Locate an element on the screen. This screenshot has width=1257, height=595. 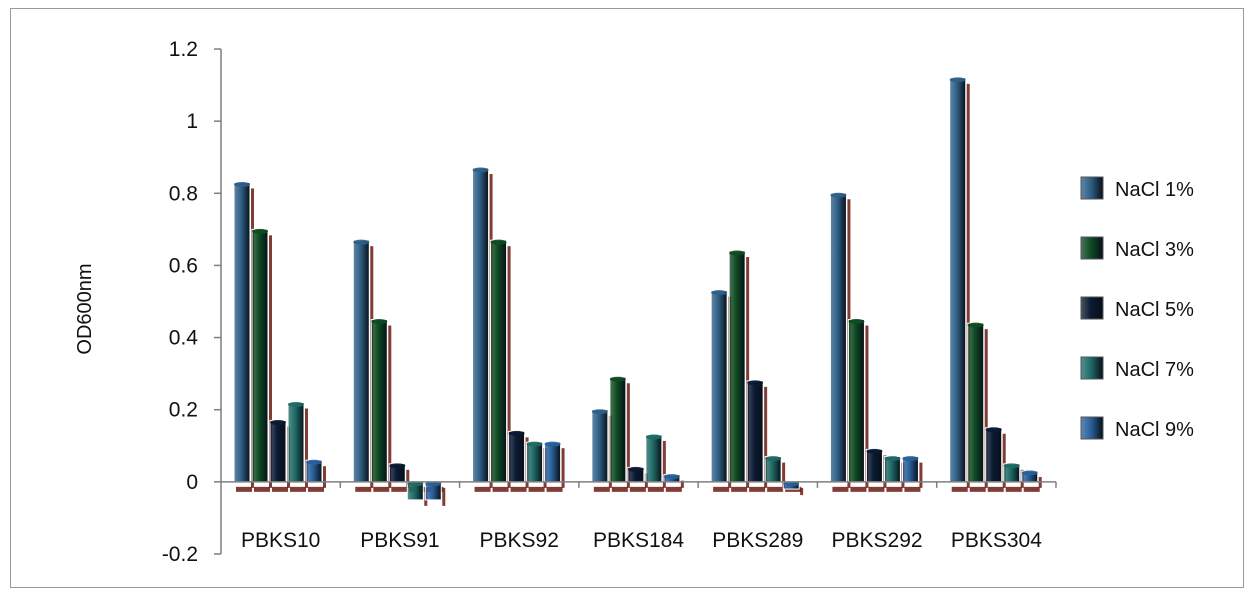
bar-PBKS292-nacl-5- is located at coordinates (874, 465).